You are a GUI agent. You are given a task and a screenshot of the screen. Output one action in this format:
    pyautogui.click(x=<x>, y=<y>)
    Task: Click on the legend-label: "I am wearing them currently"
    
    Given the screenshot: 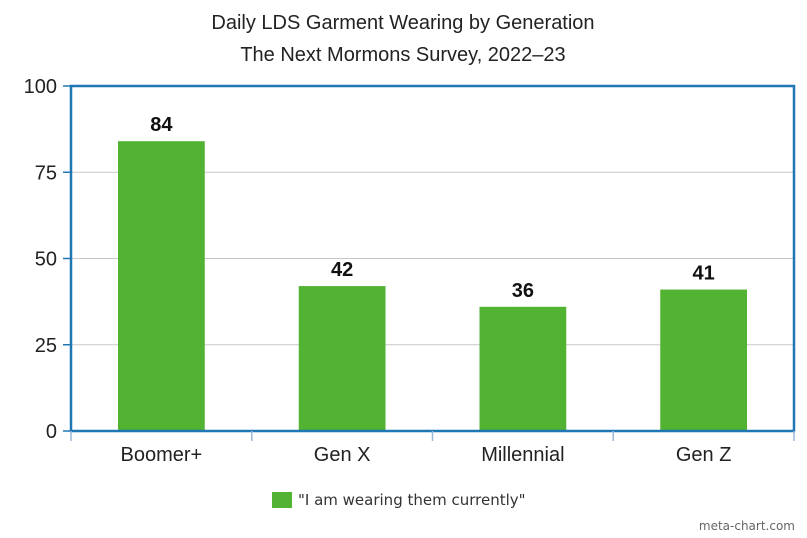 What is the action you would take?
    pyautogui.click(x=412, y=500)
    